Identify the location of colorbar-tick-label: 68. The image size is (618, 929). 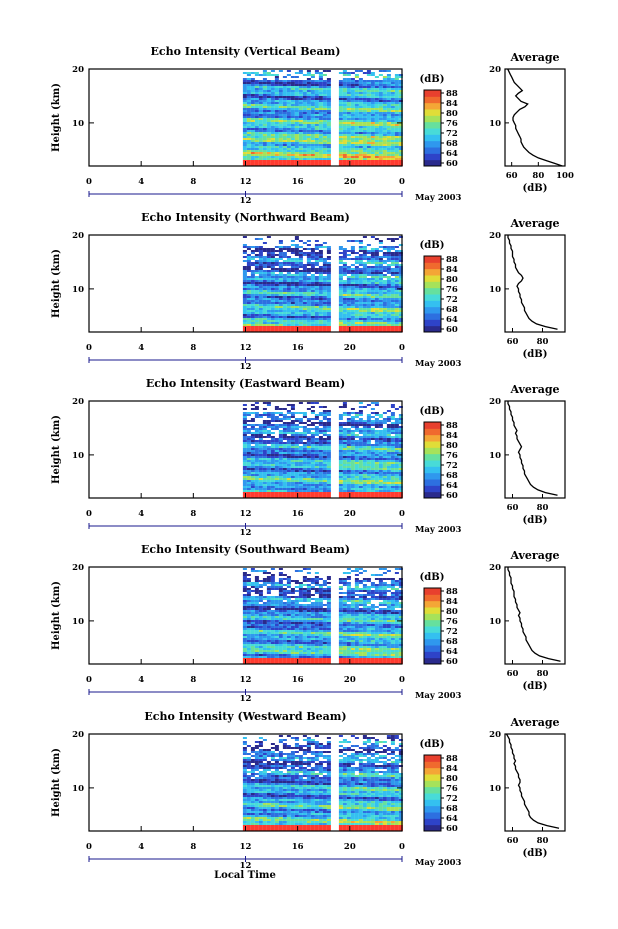
(452, 310).